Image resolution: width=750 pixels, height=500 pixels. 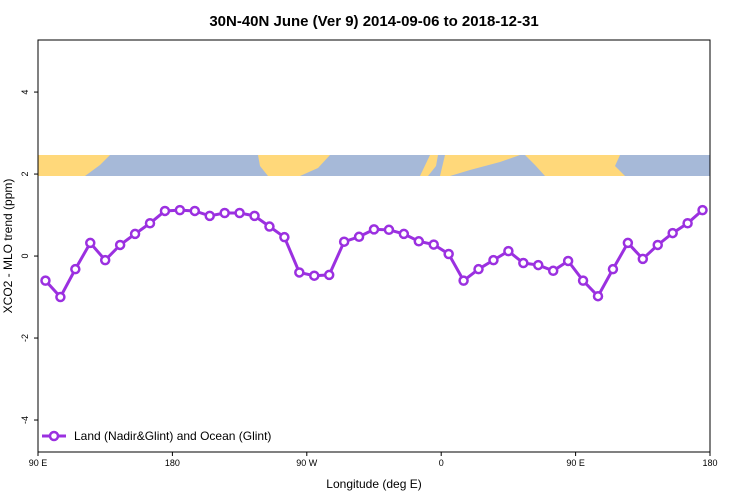 What do you see at coordinates (25, 92) in the screenshot?
I see `y-tick-label: 4` at bounding box center [25, 92].